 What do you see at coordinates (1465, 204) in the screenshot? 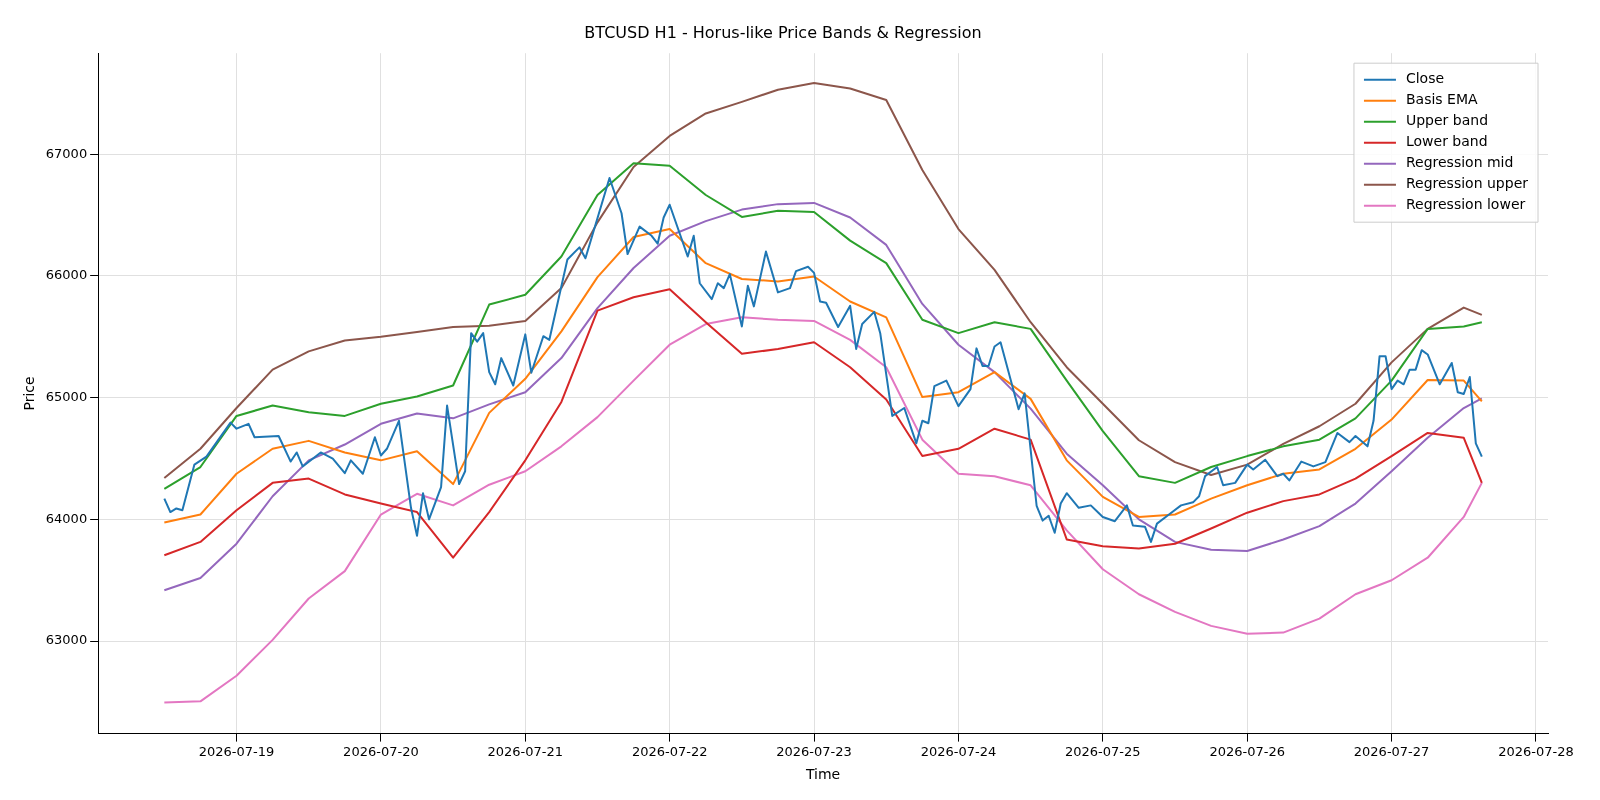
I see `legend-label: Regression lower` at bounding box center [1465, 204].